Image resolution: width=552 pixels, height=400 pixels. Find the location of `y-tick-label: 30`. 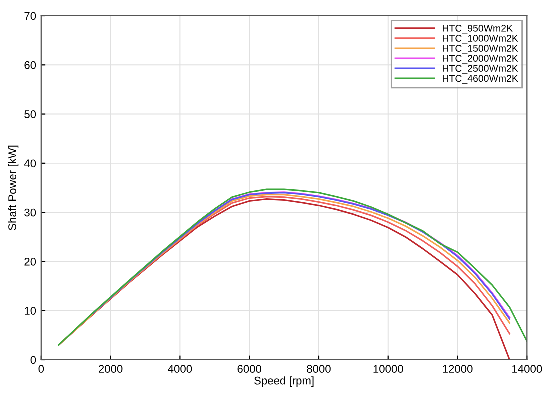

y-tick-label: 30 is located at coordinates (30, 212).